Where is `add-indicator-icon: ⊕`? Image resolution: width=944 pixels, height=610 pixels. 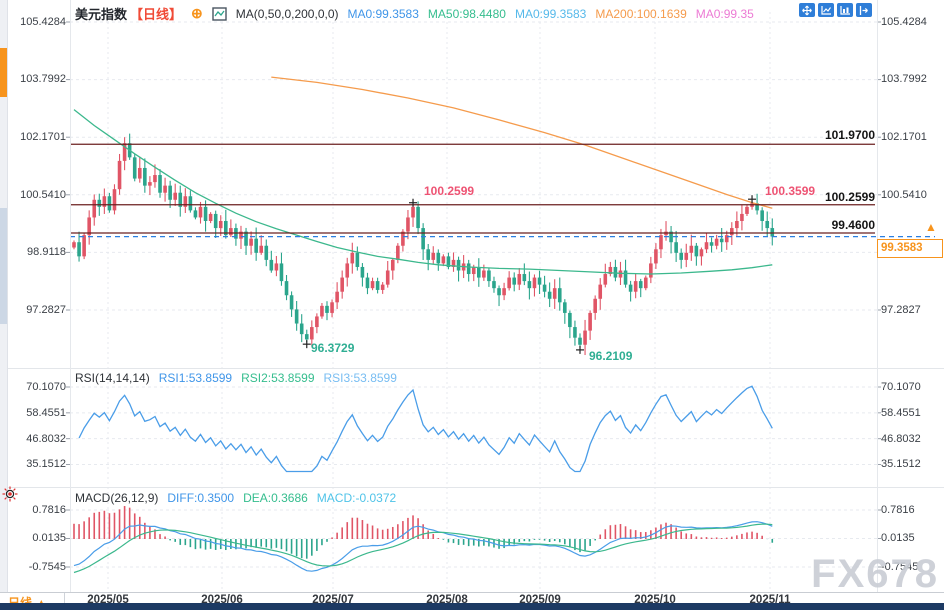 add-indicator-icon: ⊕ is located at coordinates (197, 13).